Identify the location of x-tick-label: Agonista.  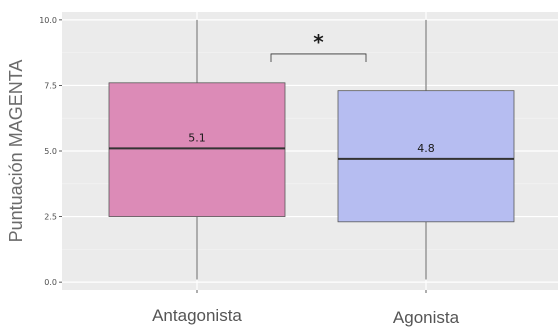
(426, 317).